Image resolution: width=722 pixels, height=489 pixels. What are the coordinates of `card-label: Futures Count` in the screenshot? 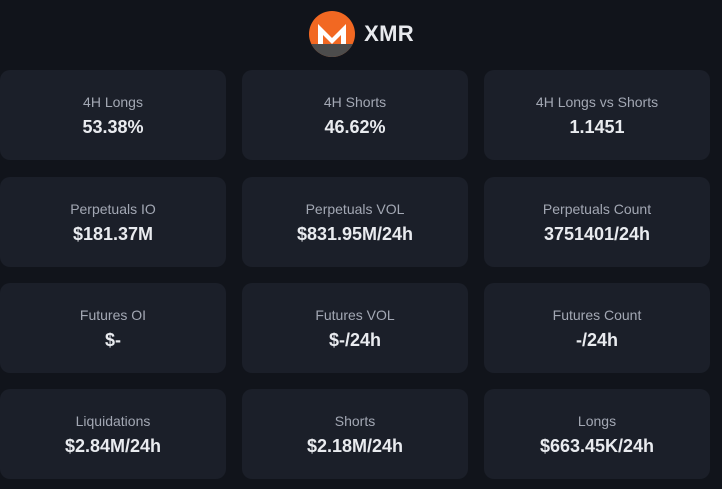 It's located at (597, 314).